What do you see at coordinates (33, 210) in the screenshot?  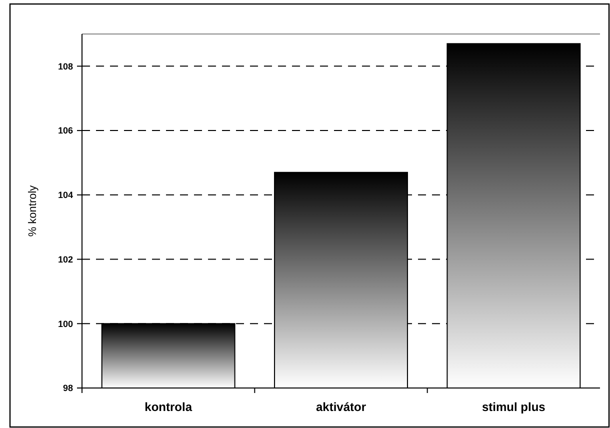 I see `y-axis-title: % kontroly` at bounding box center [33, 210].